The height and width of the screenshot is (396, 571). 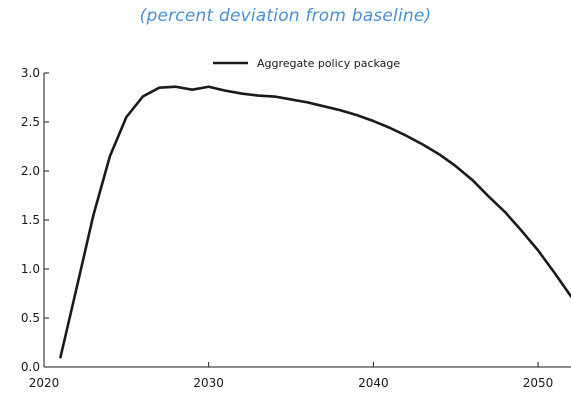 What do you see at coordinates (373, 383) in the screenshot?
I see `x-tick-label: 2040` at bounding box center [373, 383].